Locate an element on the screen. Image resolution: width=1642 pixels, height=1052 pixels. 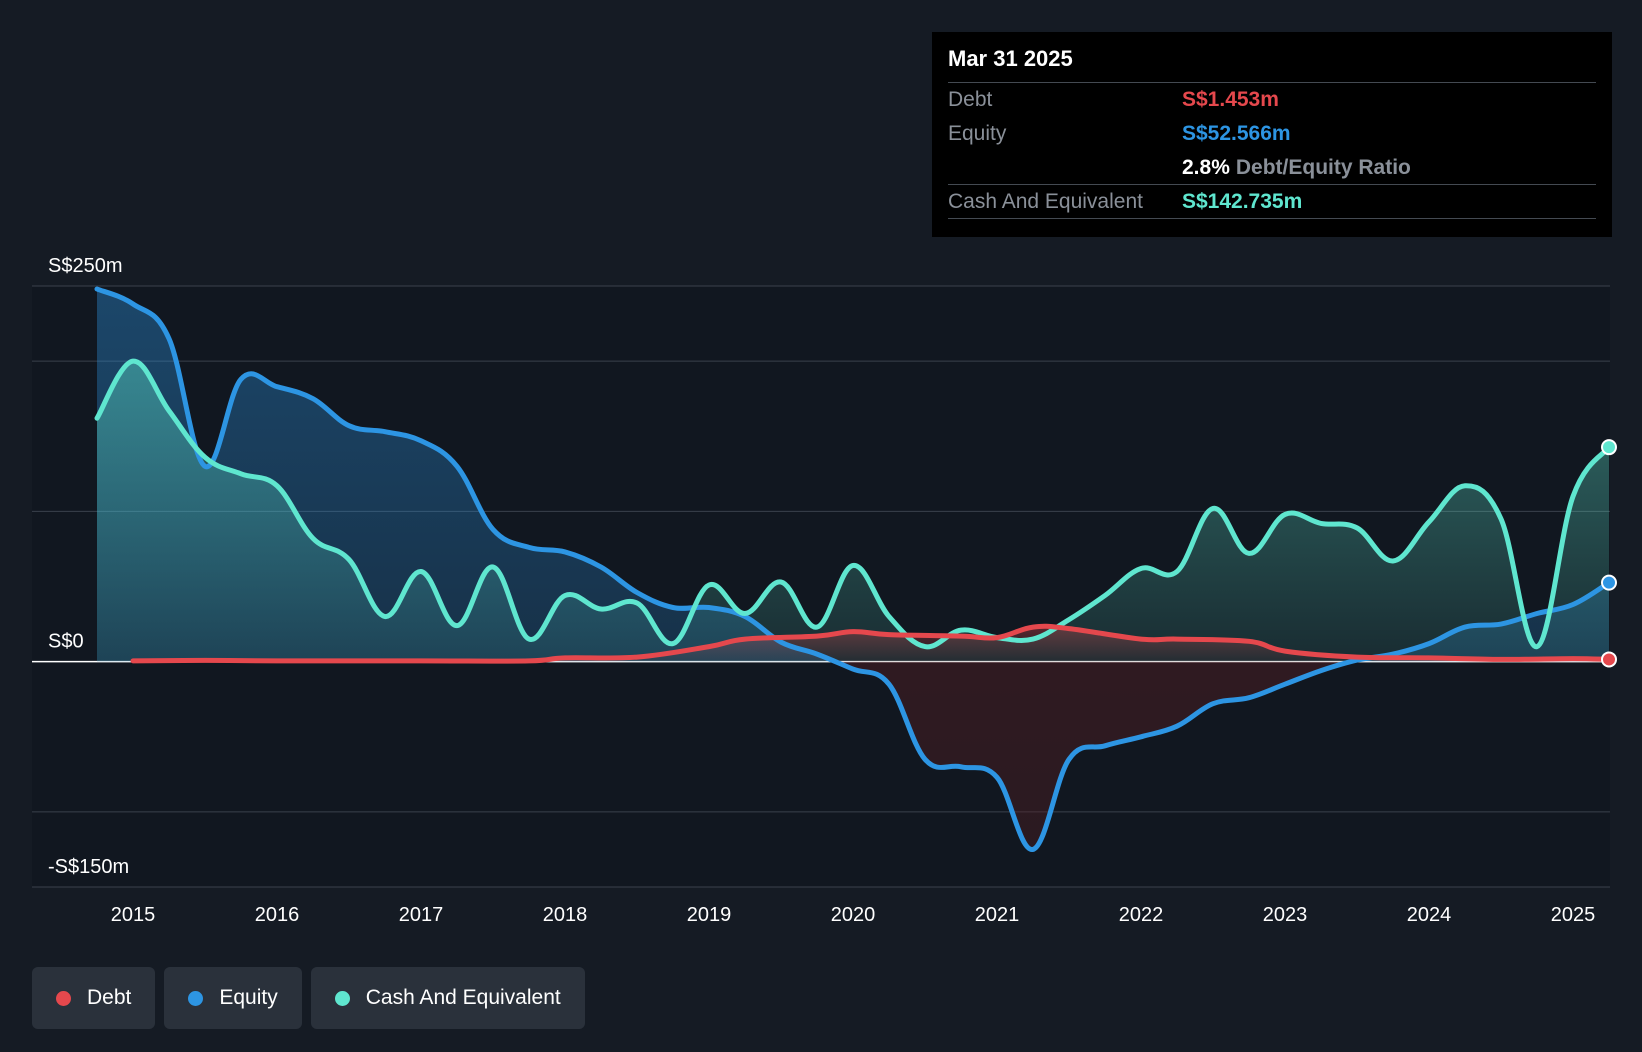
tooltip-cash-value: S$142.735m is located at coordinates (1242, 201).